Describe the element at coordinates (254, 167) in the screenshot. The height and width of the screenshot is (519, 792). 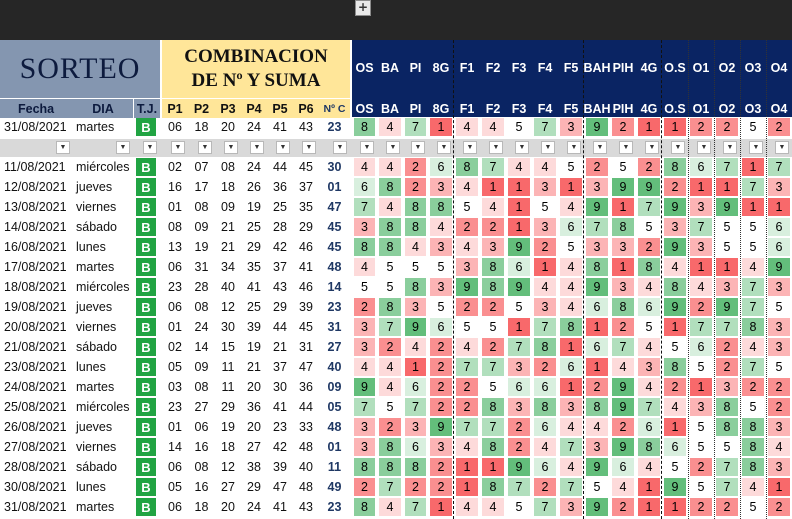
I see `row-0-p4: 24` at that location.